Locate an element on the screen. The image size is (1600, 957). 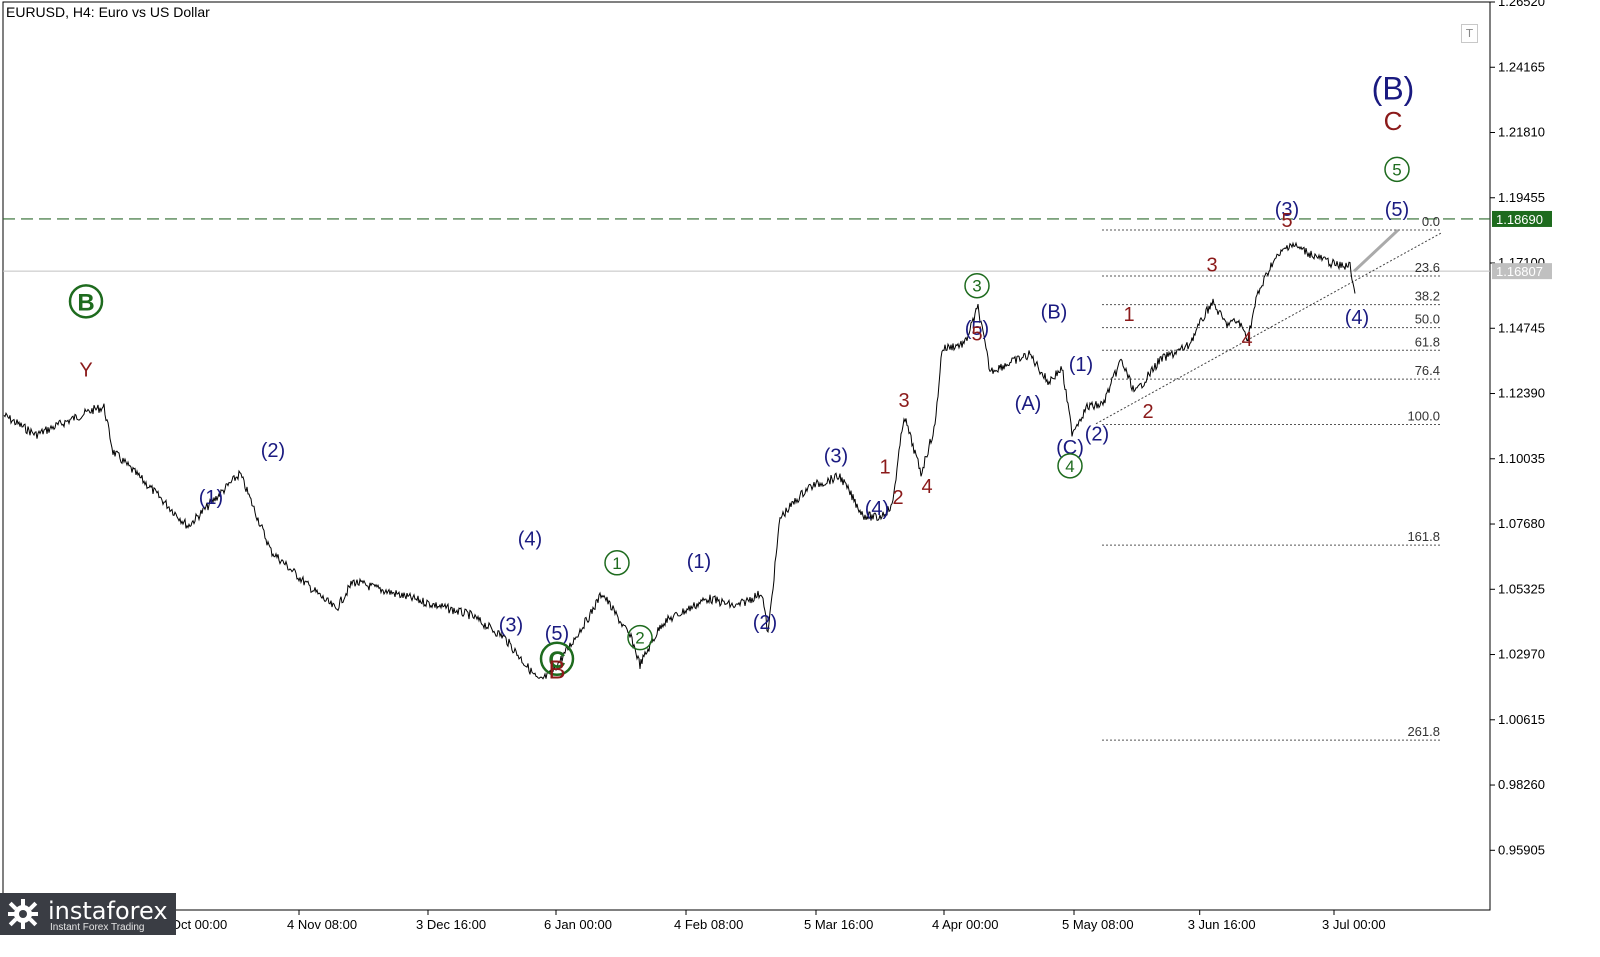
wave-label: (A) is located at coordinates (1028, 404).